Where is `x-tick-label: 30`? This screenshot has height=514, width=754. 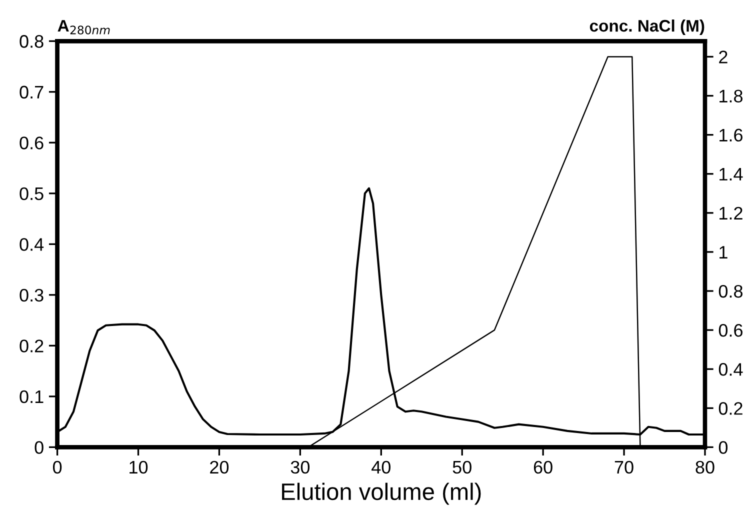
x-tick-label: 30 is located at coordinates (300, 467).